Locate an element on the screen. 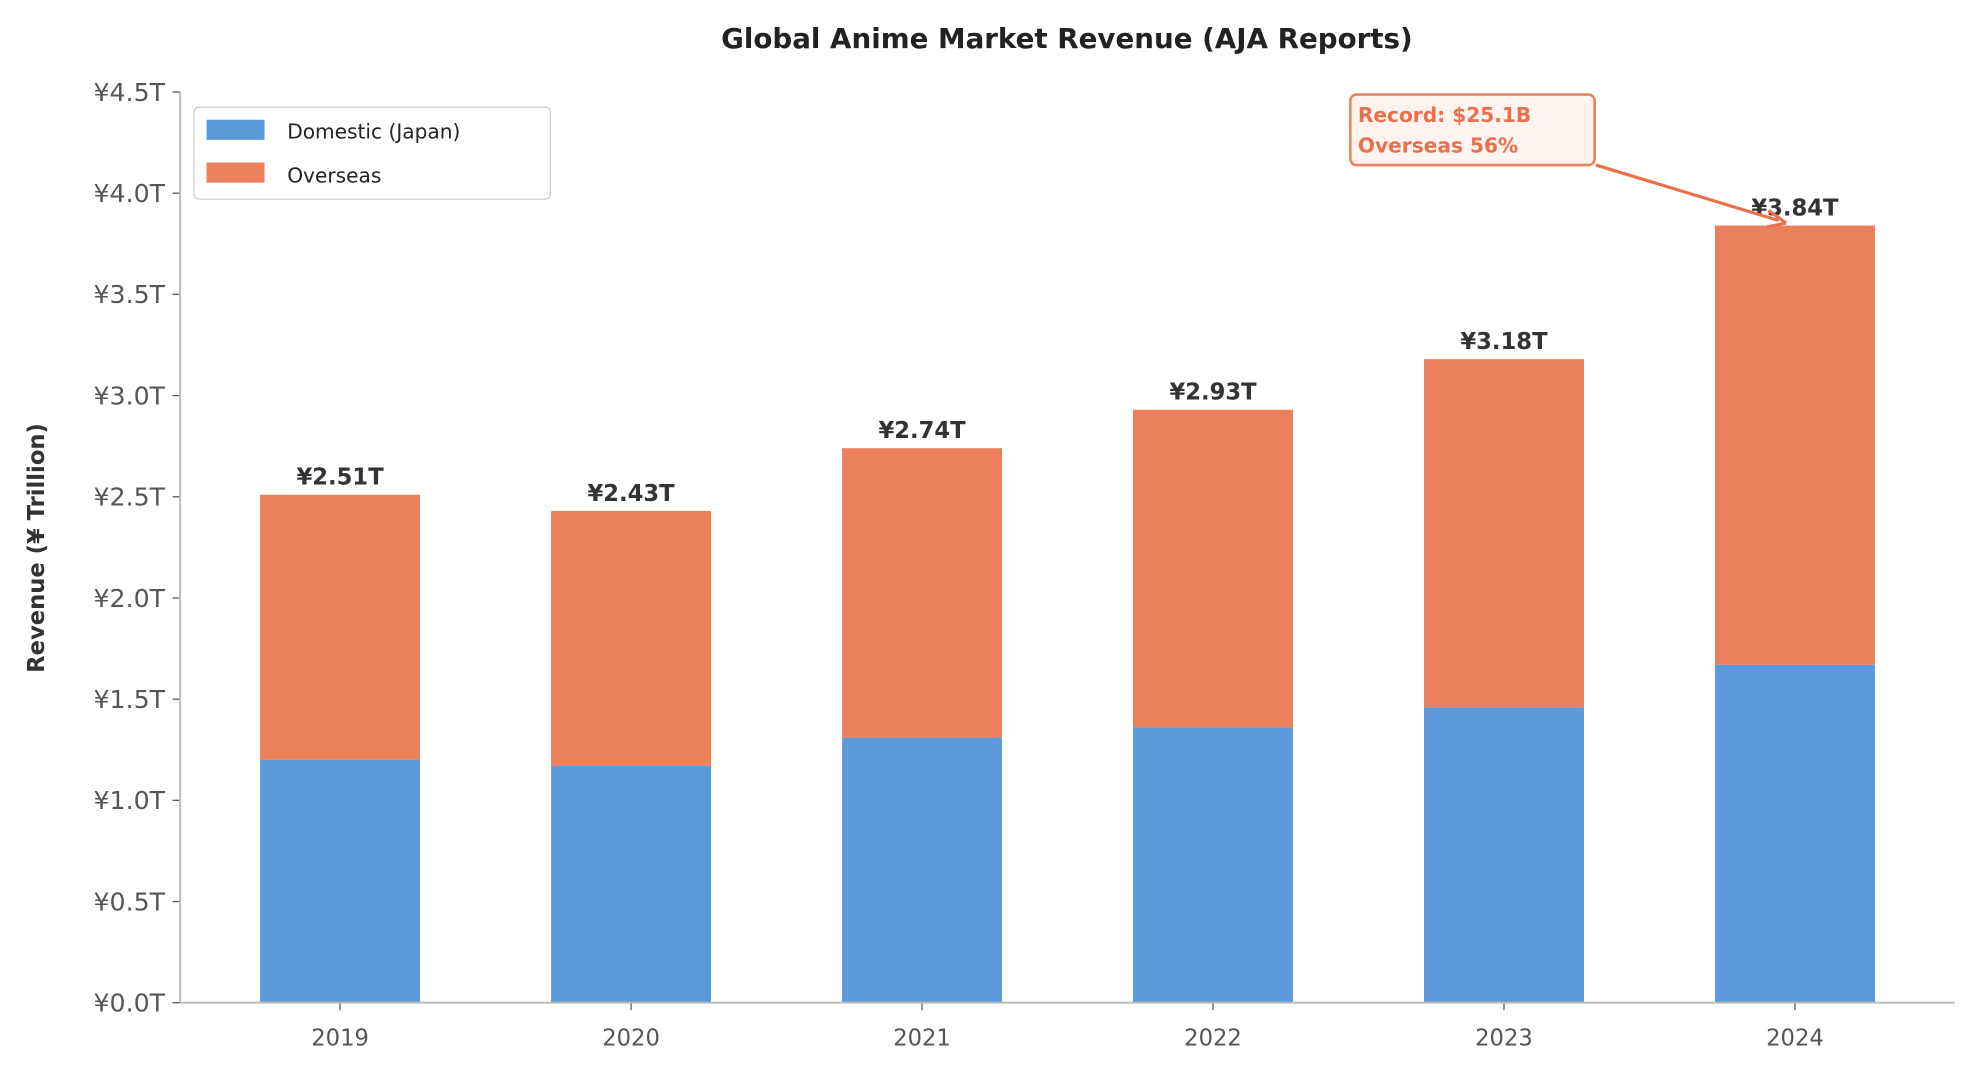 This screenshot has width=1965, height=1067. y-tick-label: ¥0.5T is located at coordinates (130, 901).